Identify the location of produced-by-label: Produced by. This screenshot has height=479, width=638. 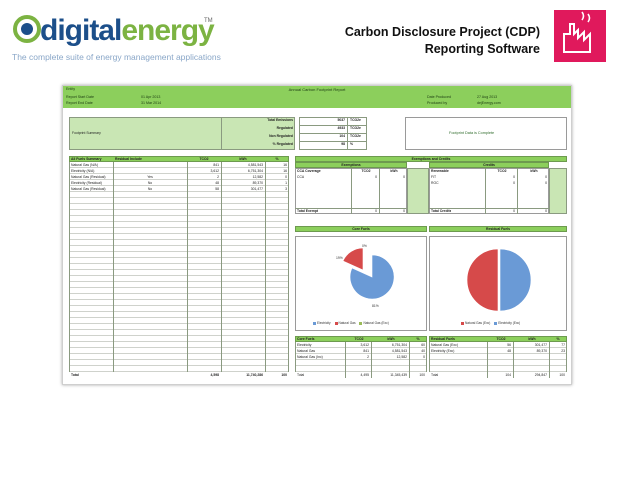
(437, 103).